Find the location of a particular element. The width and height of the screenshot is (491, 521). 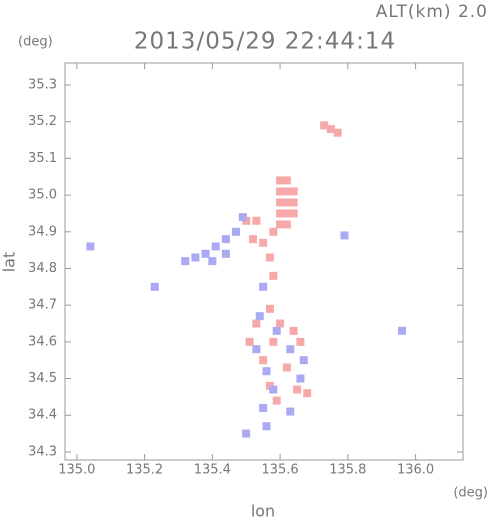

x-tick-label: 135.2 is located at coordinates (144, 470).